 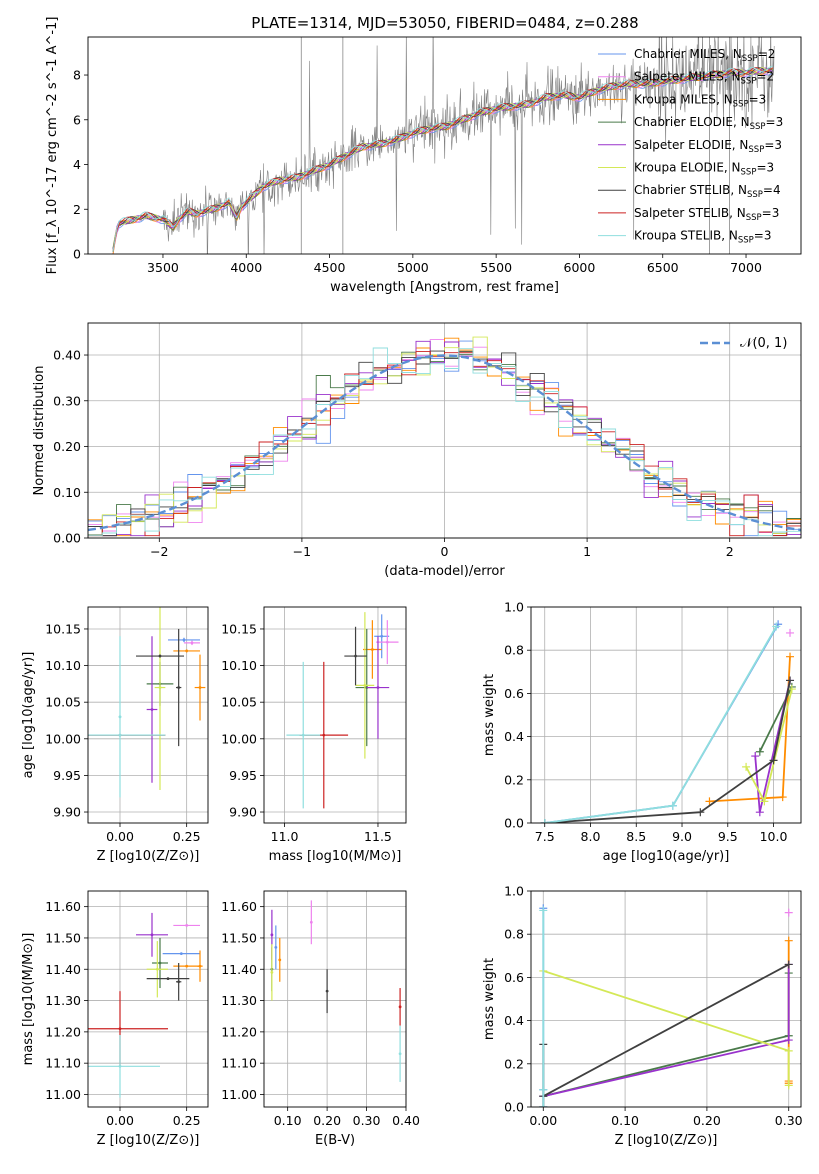 I want to click on legend-entry: Salpeter STELIB, NSSP=3, so click(x=706, y=214).